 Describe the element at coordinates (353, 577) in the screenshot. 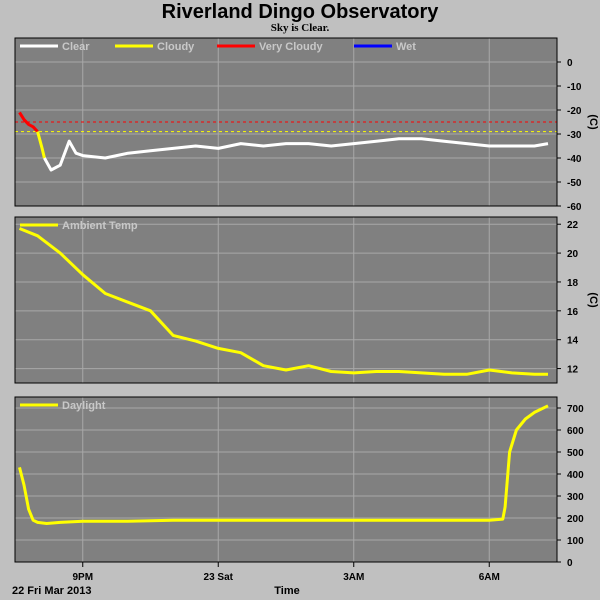

I see `x-tick-label: 3AM` at that location.